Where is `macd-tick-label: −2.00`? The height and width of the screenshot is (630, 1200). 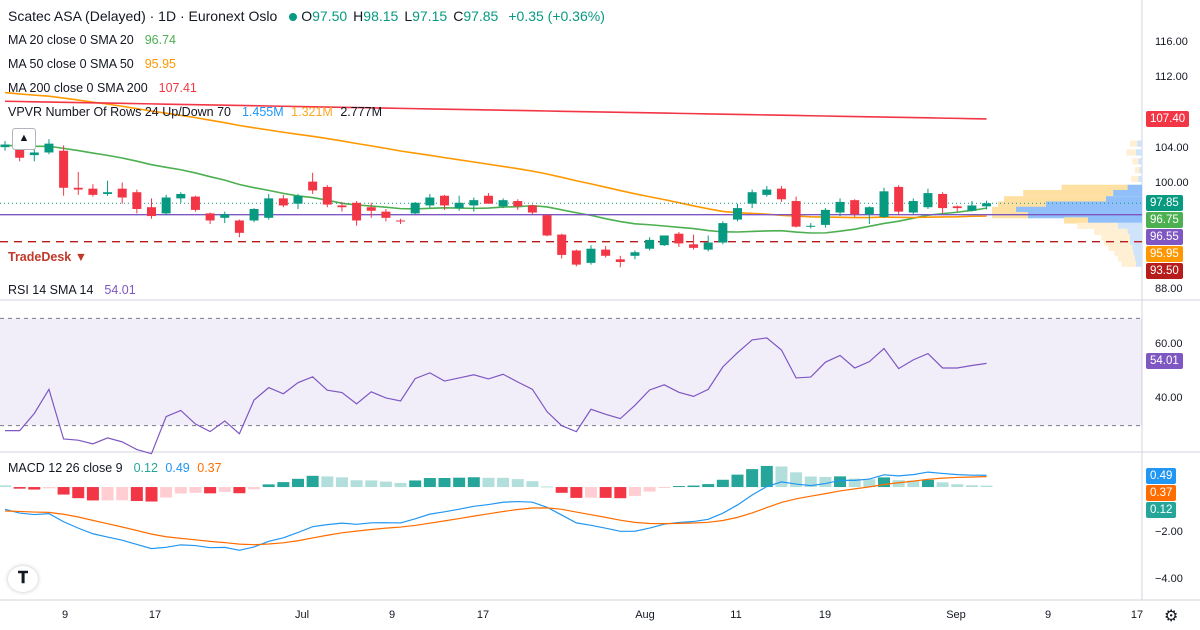
macd-tick-label: −2.00 is located at coordinates (1169, 532).